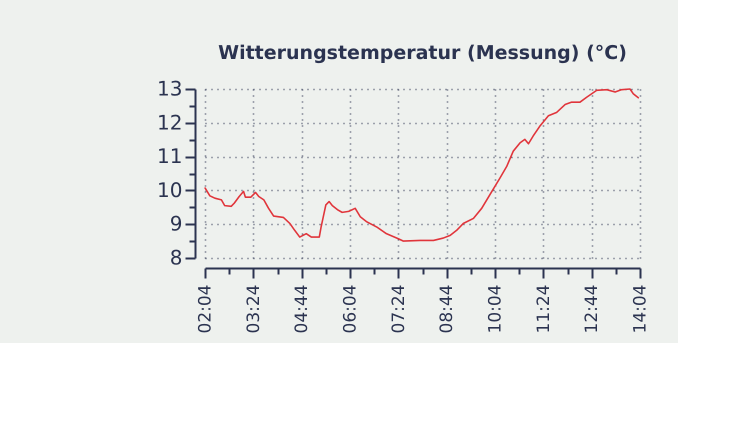 The width and height of the screenshot is (750, 422). Describe the element at coordinates (254, 309) in the screenshot. I see `x-tick-label: 03:24` at that location.